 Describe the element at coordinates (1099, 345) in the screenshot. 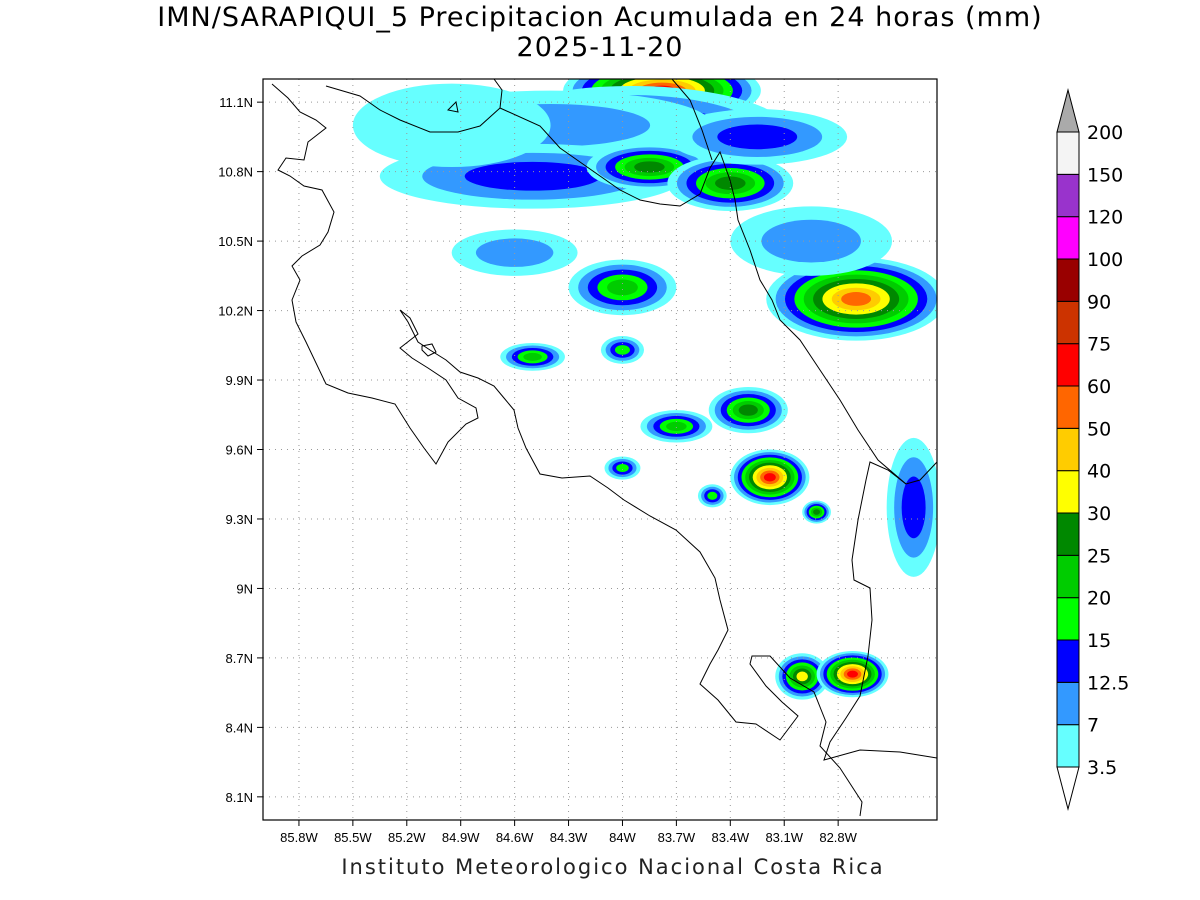

I see `colorbar-label: 75` at that location.